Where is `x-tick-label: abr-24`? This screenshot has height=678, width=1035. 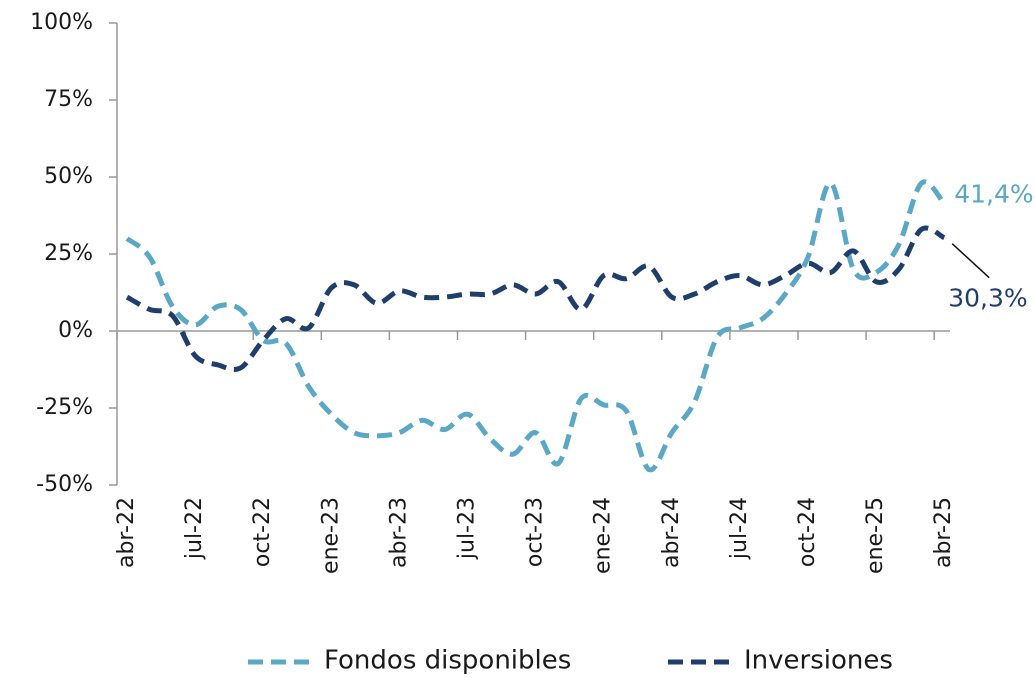
x-tick-label: abr-24 is located at coordinates (671, 532).